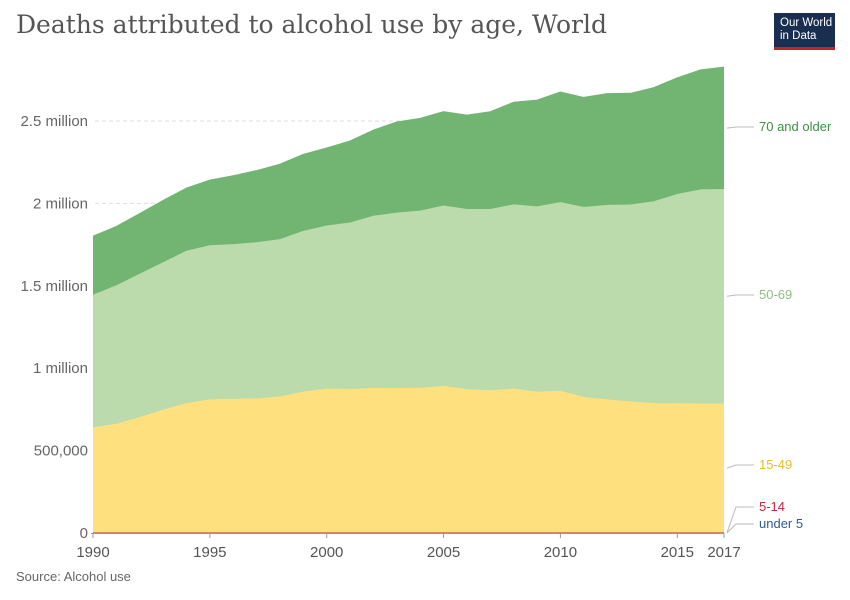 Image resolution: width=850 pixels, height=600 pixels. I want to click on owid-logo: Our World in Data, so click(804, 31).